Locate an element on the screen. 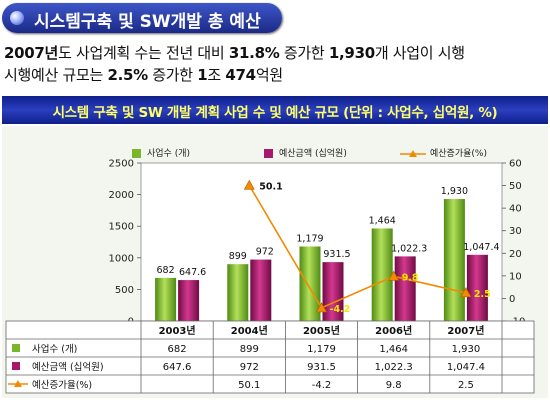  table-cell: 1,930 is located at coordinates (466, 349).